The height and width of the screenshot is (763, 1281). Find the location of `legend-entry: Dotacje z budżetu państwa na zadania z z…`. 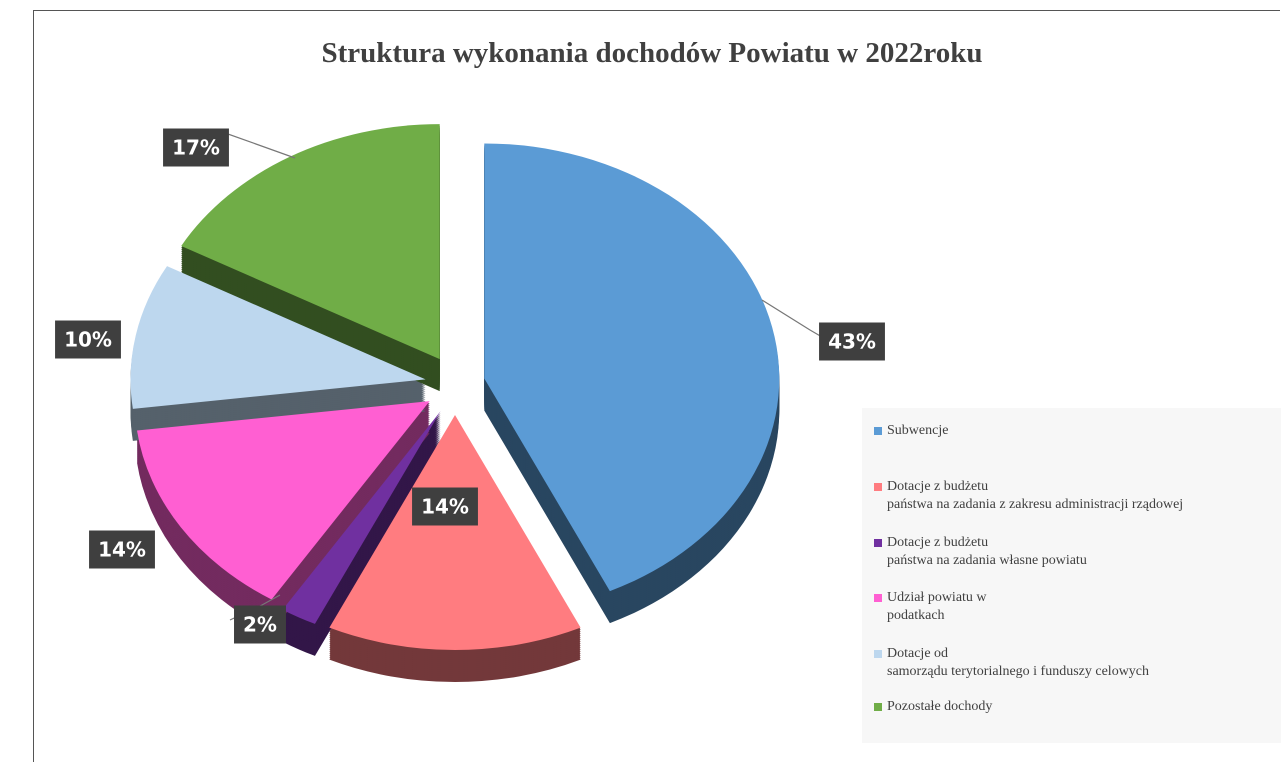

legend-entry: Dotacje z budżetu państwa na zadania z z… is located at coordinates (1028, 496).